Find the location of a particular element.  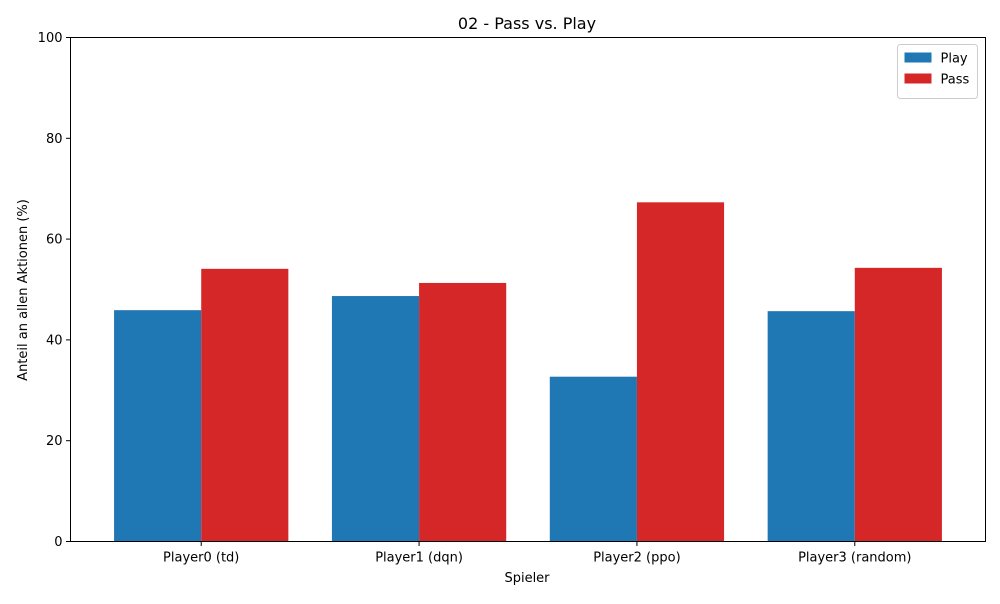

y-axis-label: Anteil an allen Aktionen (%) is located at coordinates (23, 290).